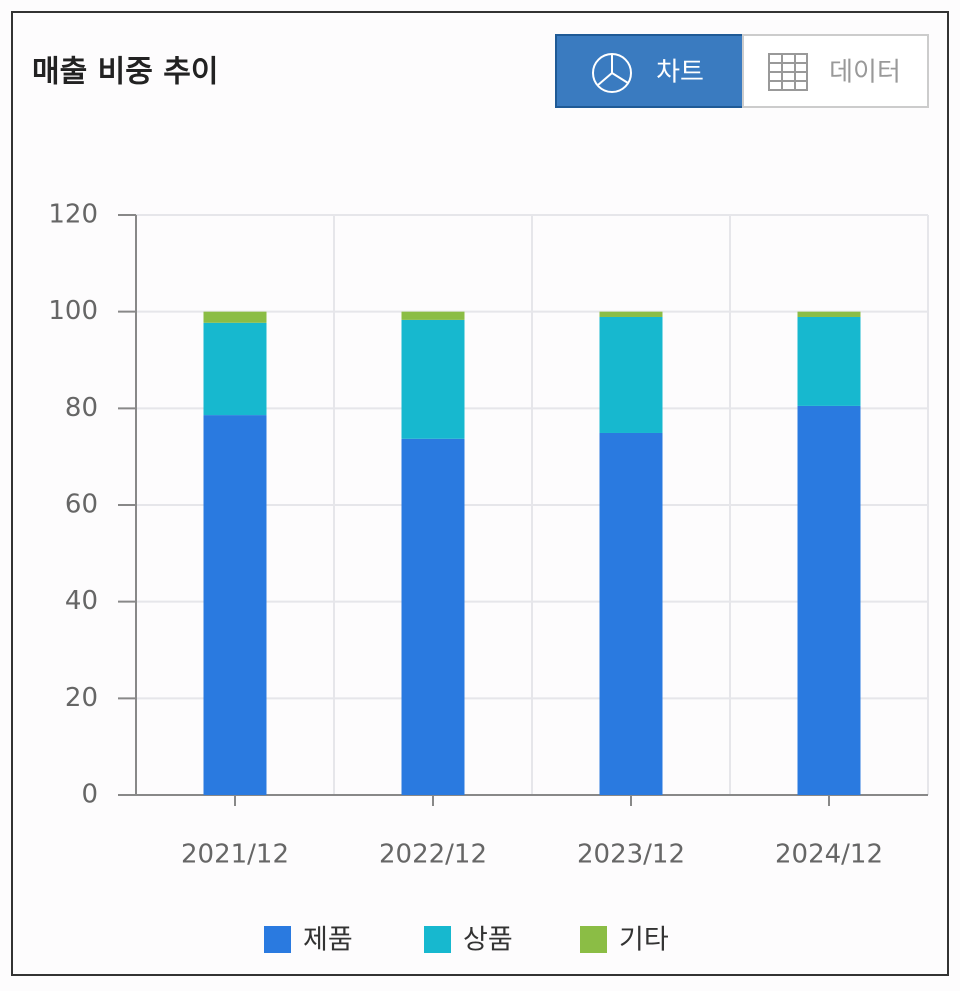  I want to click on button-label: 차트, so click(680, 73).